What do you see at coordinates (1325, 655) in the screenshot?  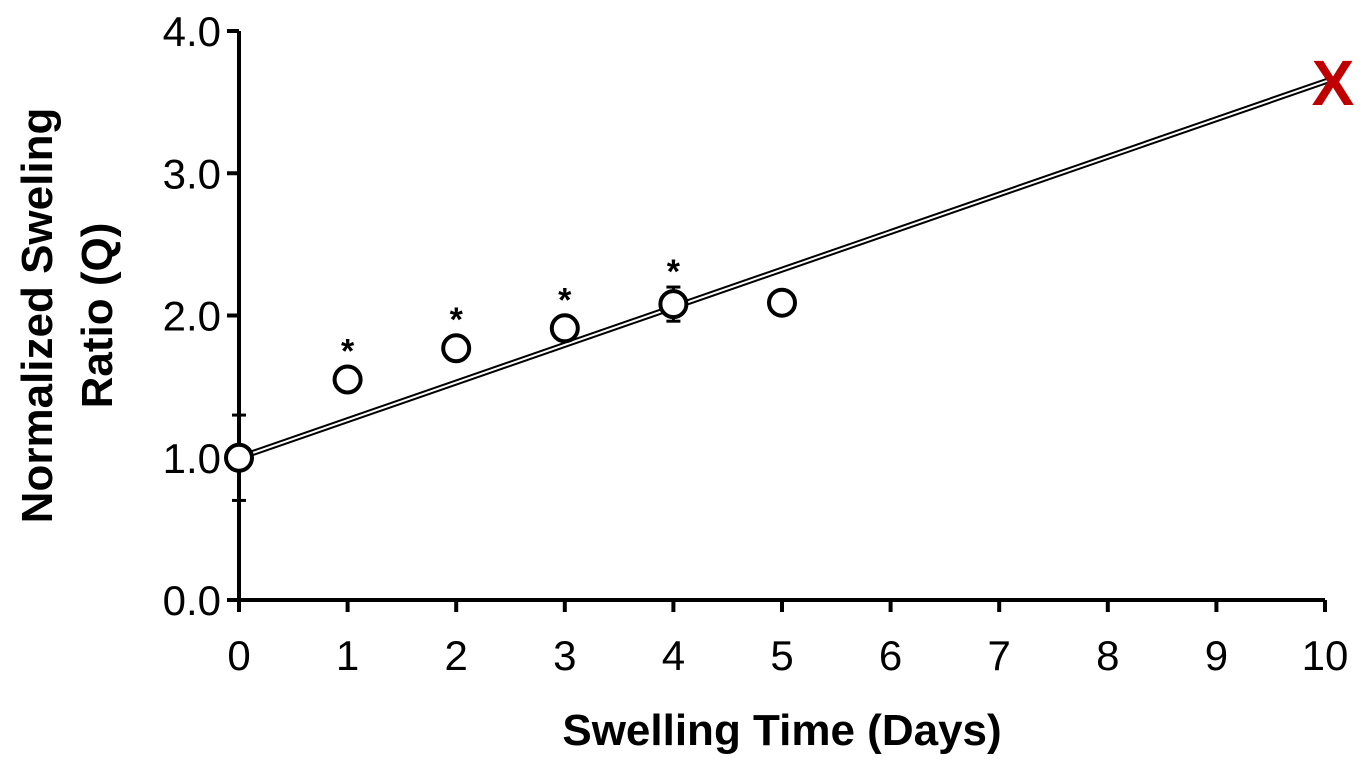 I see `x-tick-label: 10` at bounding box center [1325, 655].